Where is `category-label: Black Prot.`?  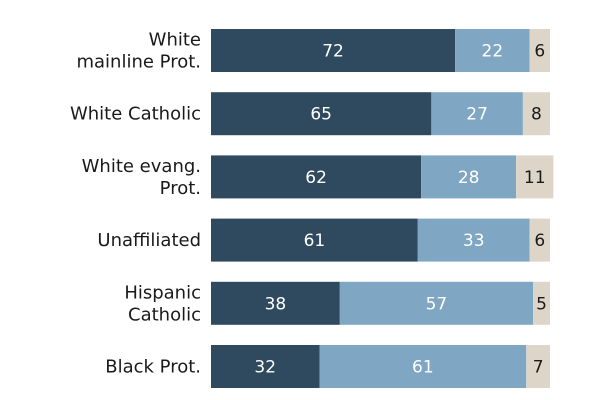
category-label: Black Prot. is located at coordinates (153, 367).